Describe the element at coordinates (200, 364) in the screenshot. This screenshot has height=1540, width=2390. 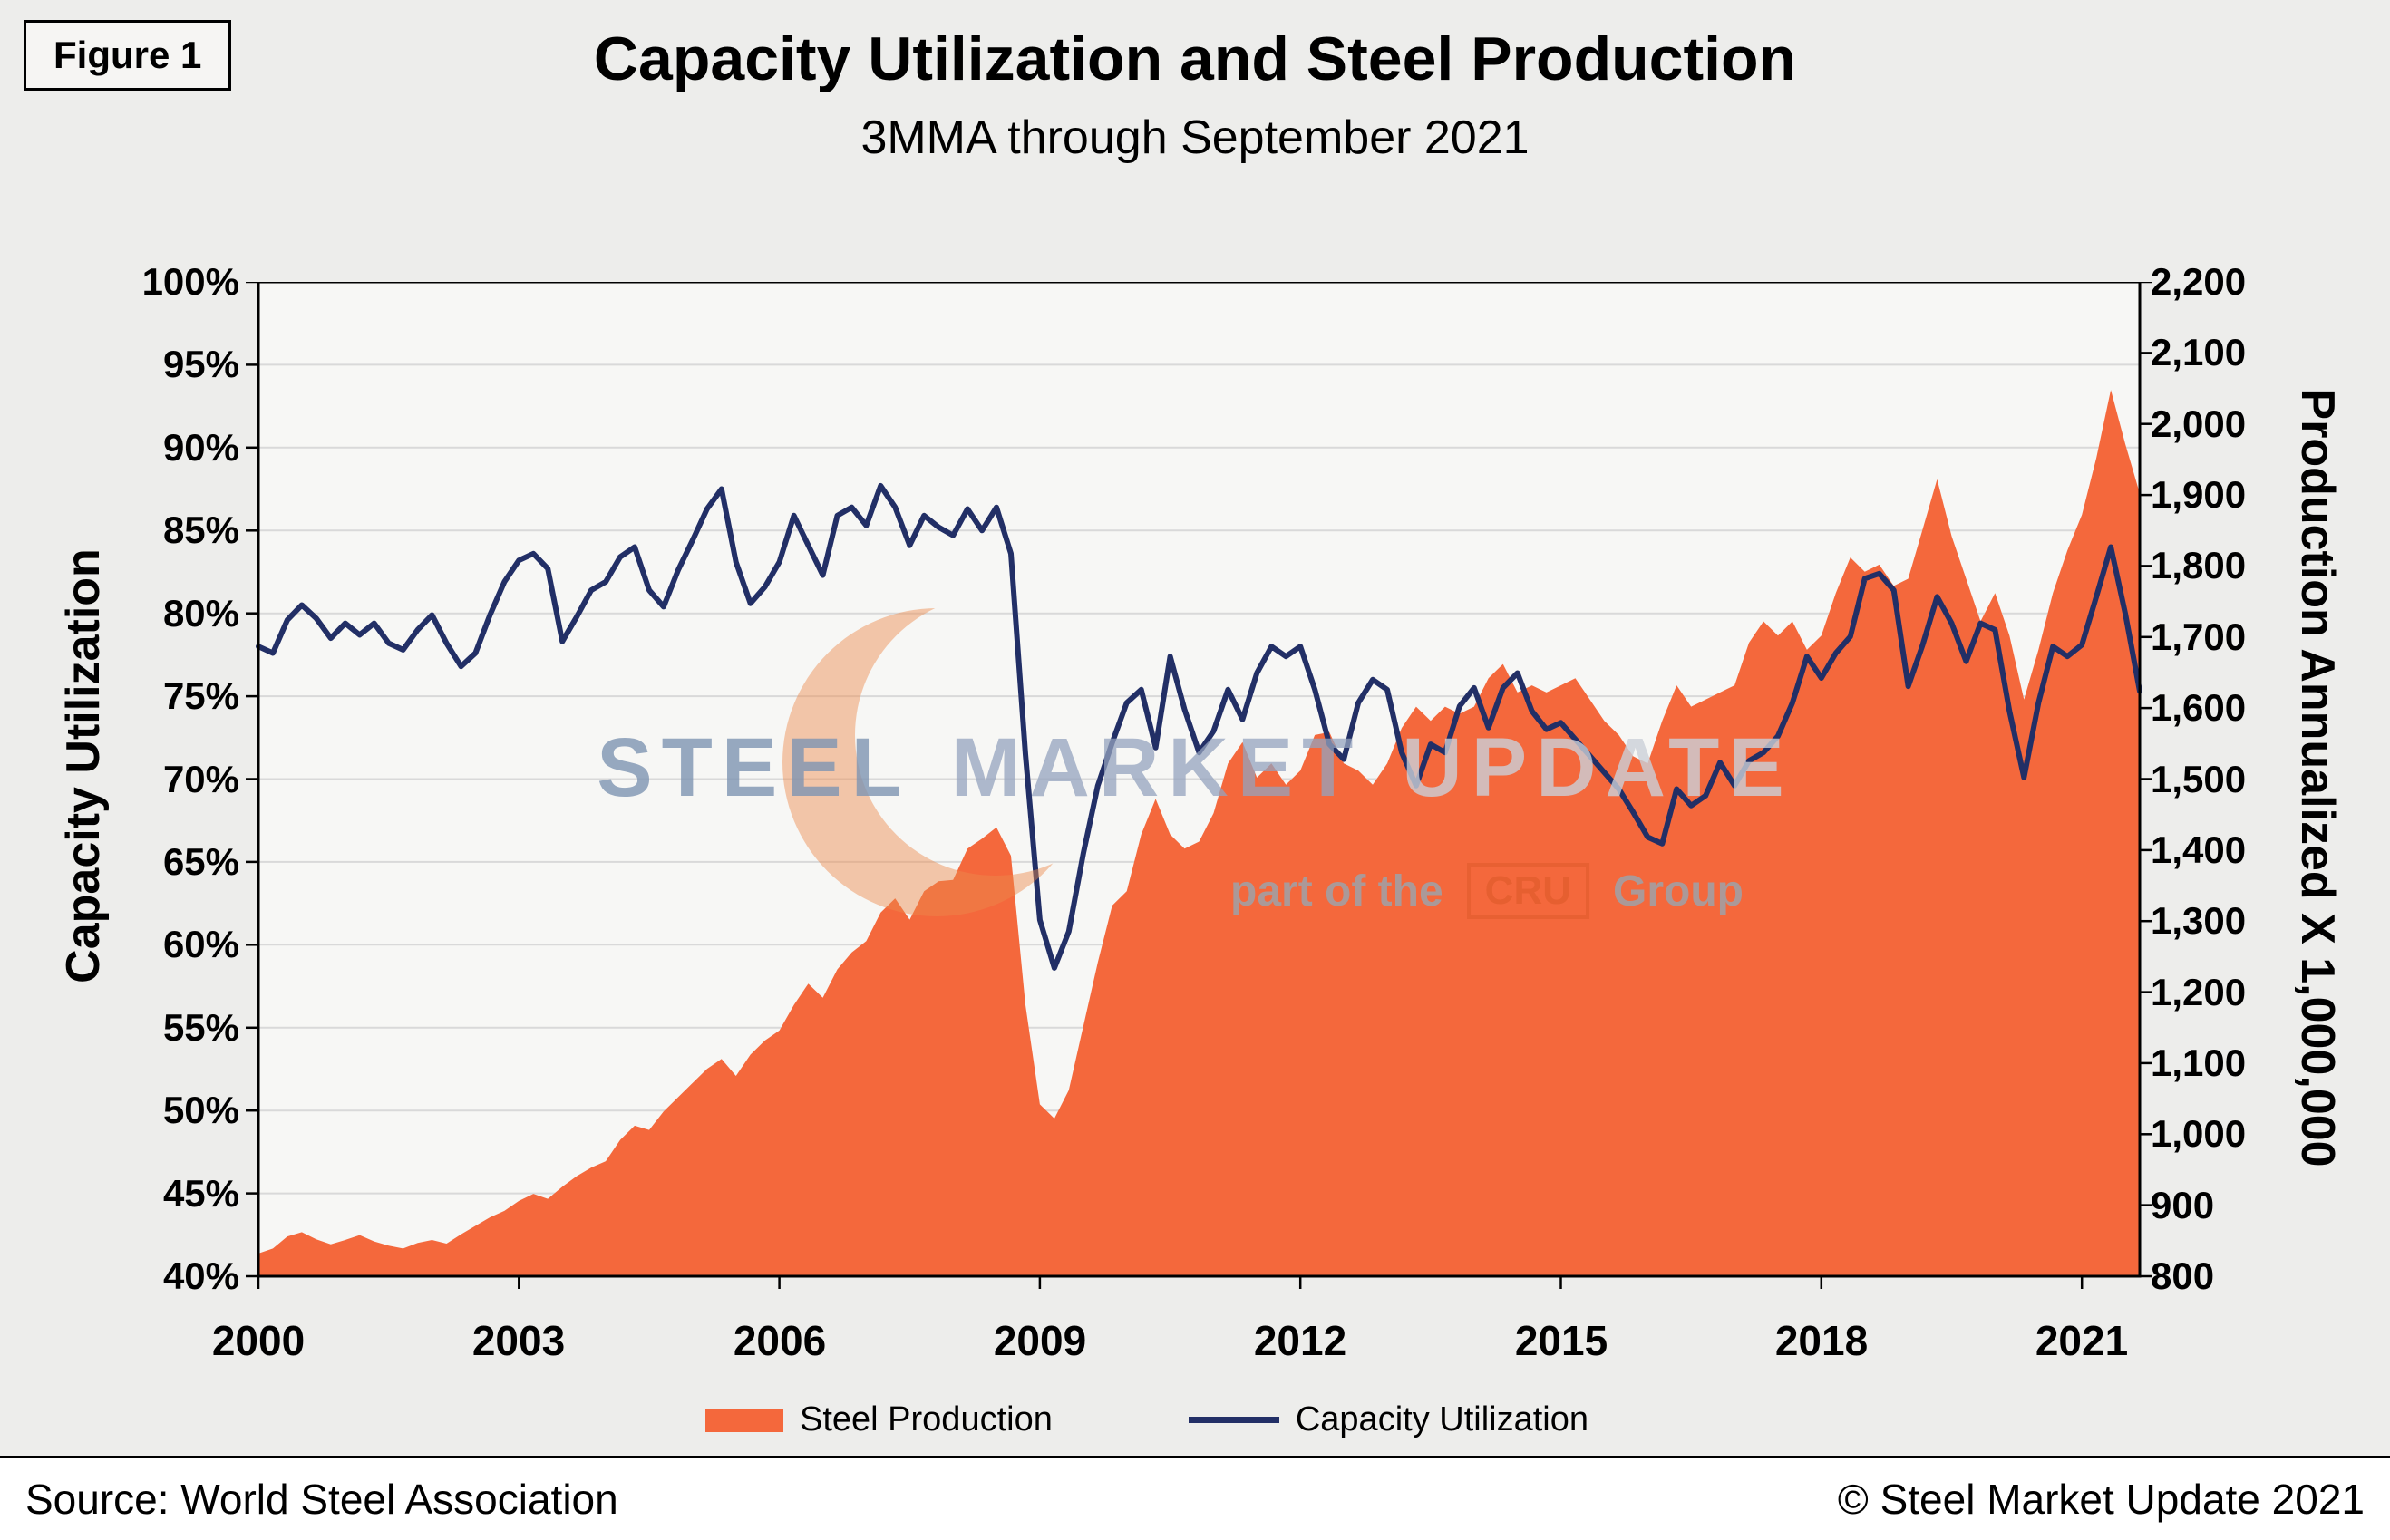
I see `left-axis-label: 95%` at that location.